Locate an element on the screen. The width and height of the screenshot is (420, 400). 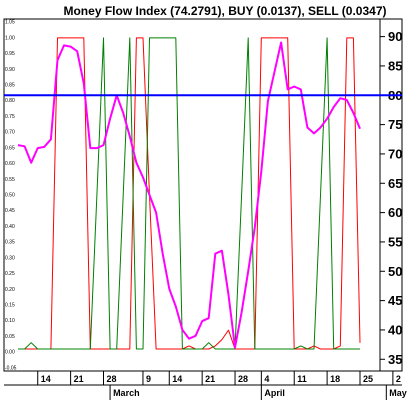
left-tick-label: 0.45 is located at coordinates (10, 211).